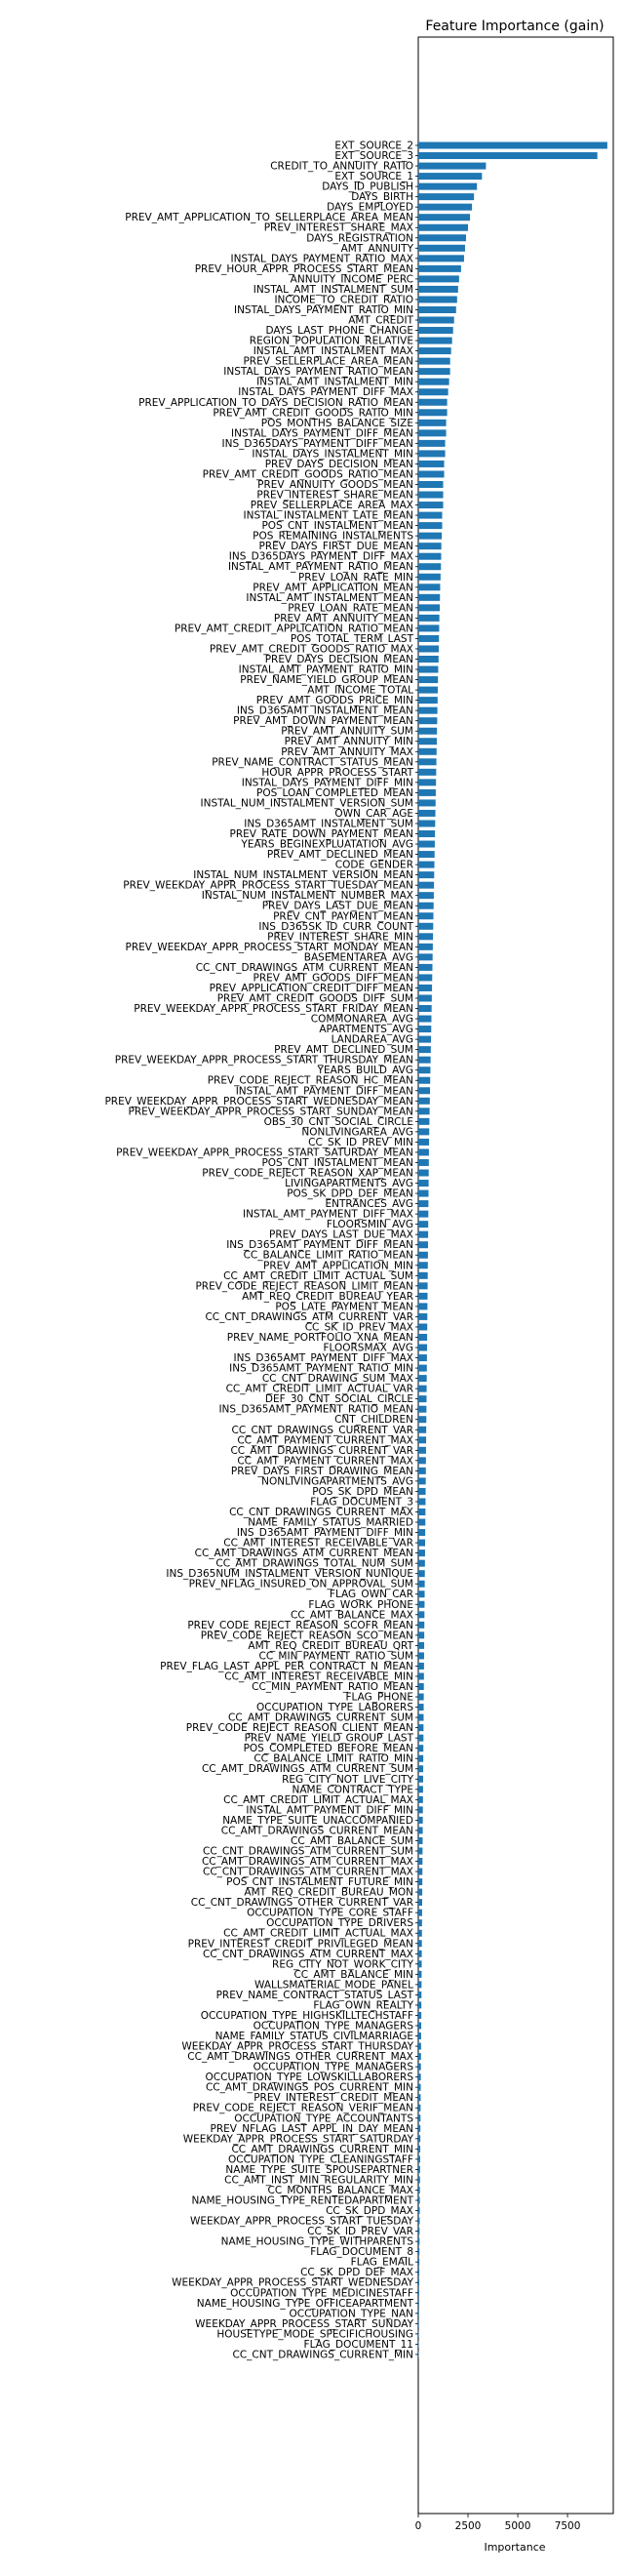  What do you see at coordinates (311, 649) in the screenshot?
I see `y-tick-label-49: PREV_AMT_CREDIT_GOODS_RATIO_MAX` at bounding box center [311, 649].